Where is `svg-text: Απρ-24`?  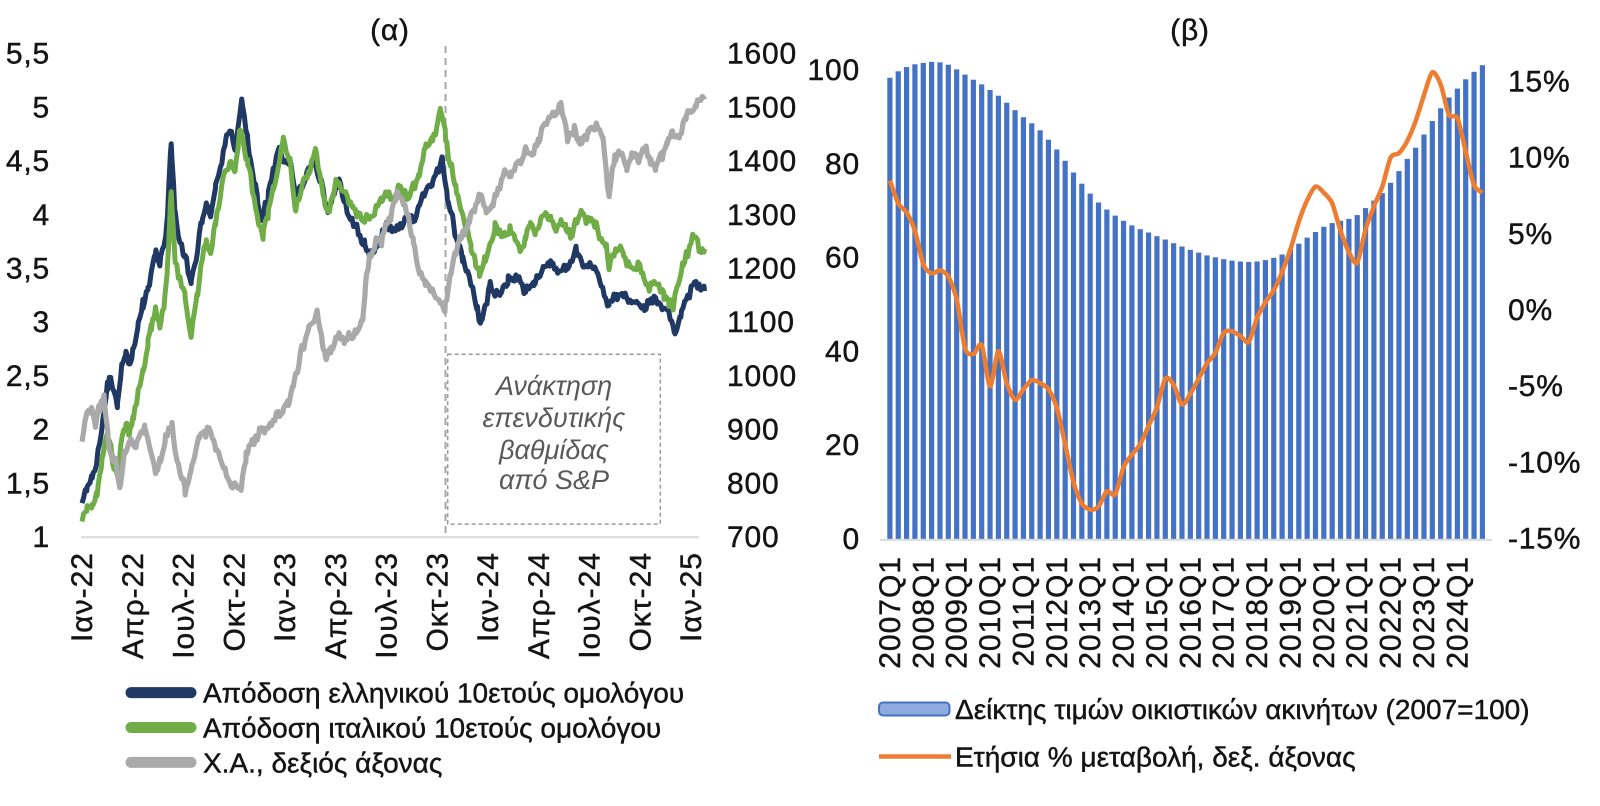 svg-text: Απρ-24 is located at coordinates (539, 605).